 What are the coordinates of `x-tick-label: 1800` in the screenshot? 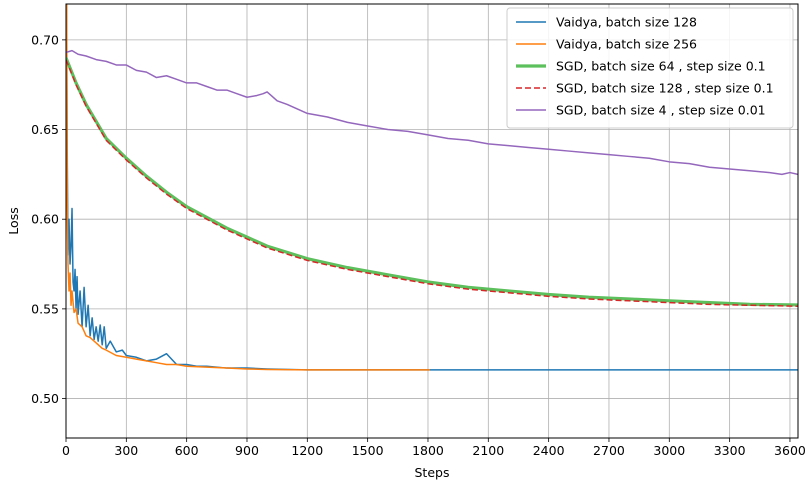 It's located at (428, 450).